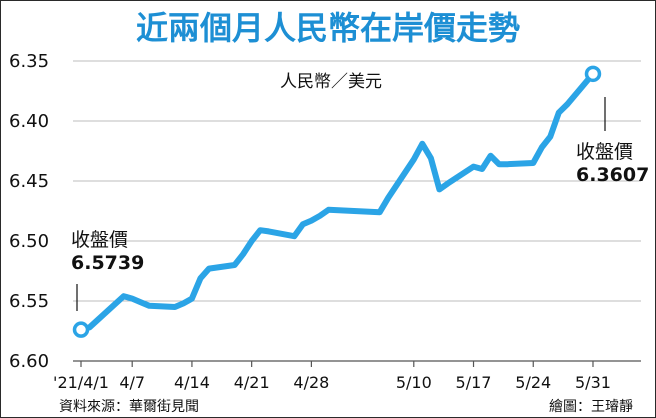 Image resolution: width=656 pixels, height=418 pixels. Describe the element at coordinates (129, 407) in the screenshot. I see `source-note: 資料來源：華爾街見聞` at that location.